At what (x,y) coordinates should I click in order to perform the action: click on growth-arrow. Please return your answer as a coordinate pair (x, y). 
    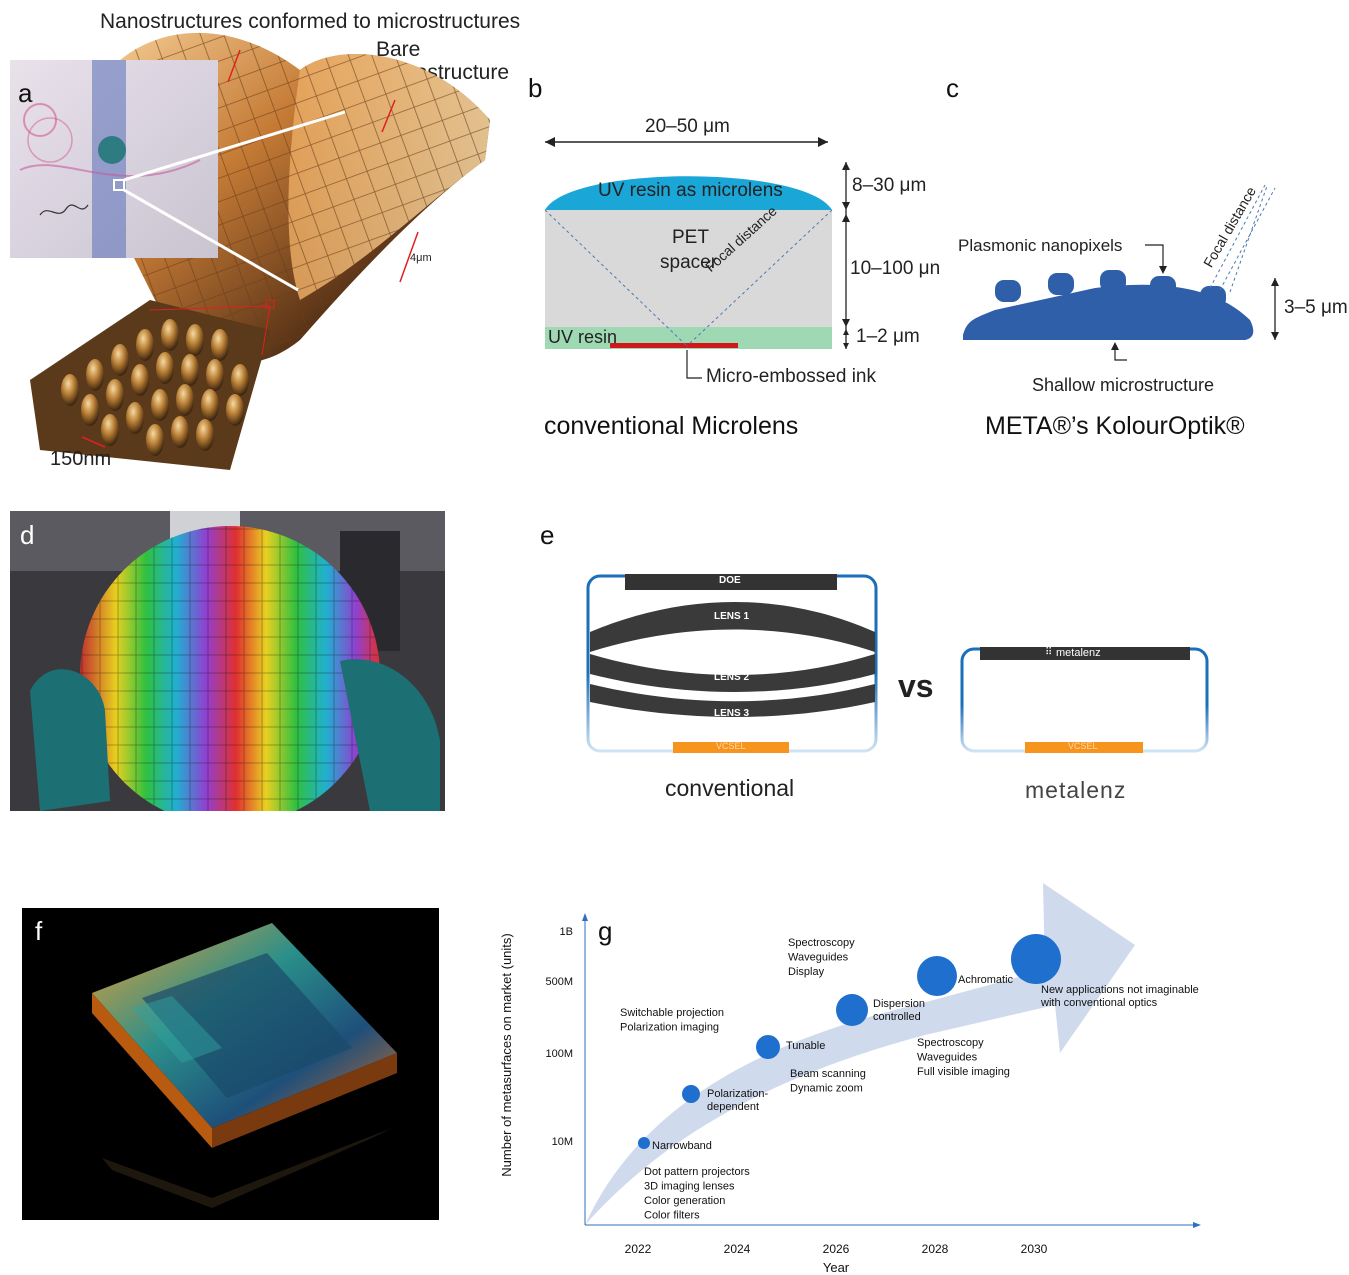
    Looking at the image, I should click on (860, 1054).